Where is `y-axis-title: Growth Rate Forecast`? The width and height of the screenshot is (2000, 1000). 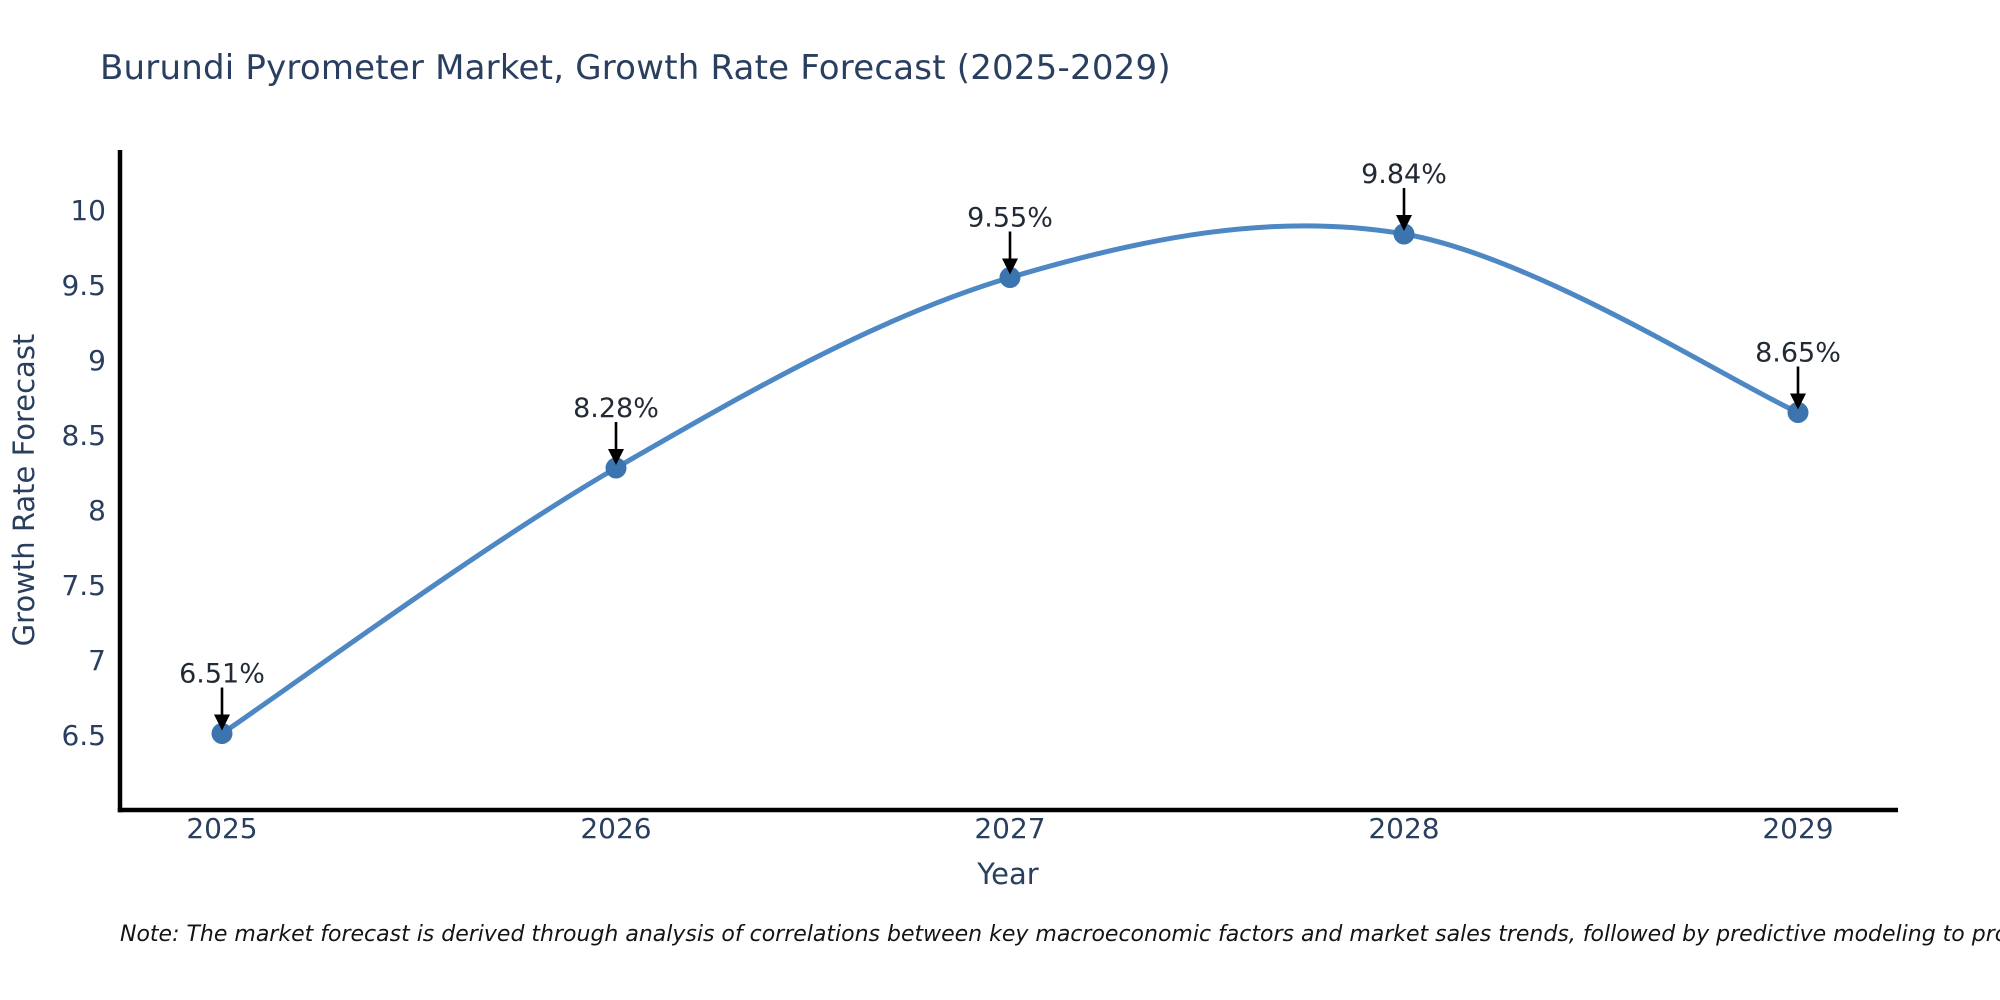
y-axis-title: Growth Rate Forecast is located at coordinates (24, 490).